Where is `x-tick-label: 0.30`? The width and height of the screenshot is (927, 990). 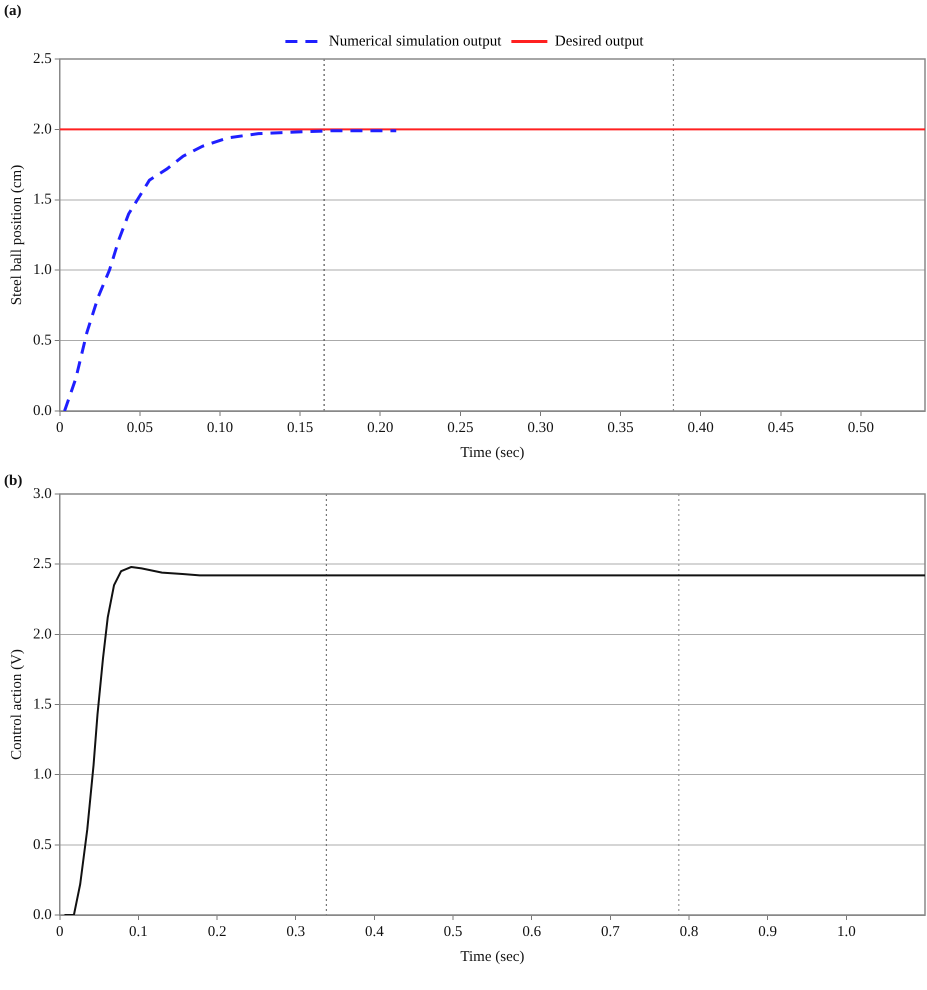
x-tick-label: 0.30 is located at coordinates (540, 428).